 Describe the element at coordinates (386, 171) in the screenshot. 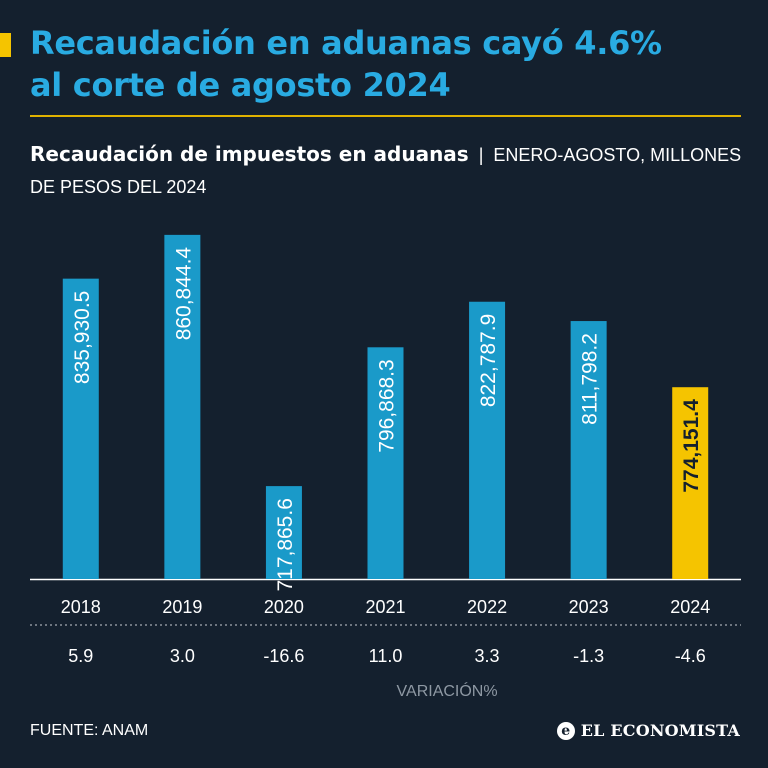

I see `chart-units: ENERO-AGOSTO, MILLONES DE PESOS DEL 2024` at that location.